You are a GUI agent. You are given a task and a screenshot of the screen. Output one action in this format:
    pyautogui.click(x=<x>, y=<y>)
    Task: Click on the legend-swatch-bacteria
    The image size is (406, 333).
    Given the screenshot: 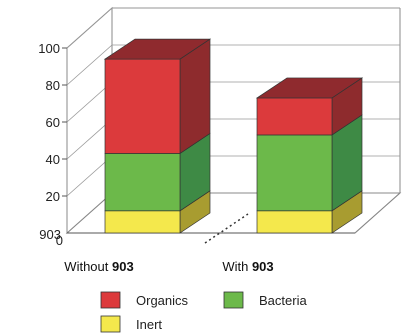 What is the action you would take?
    pyautogui.click(x=233, y=300)
    